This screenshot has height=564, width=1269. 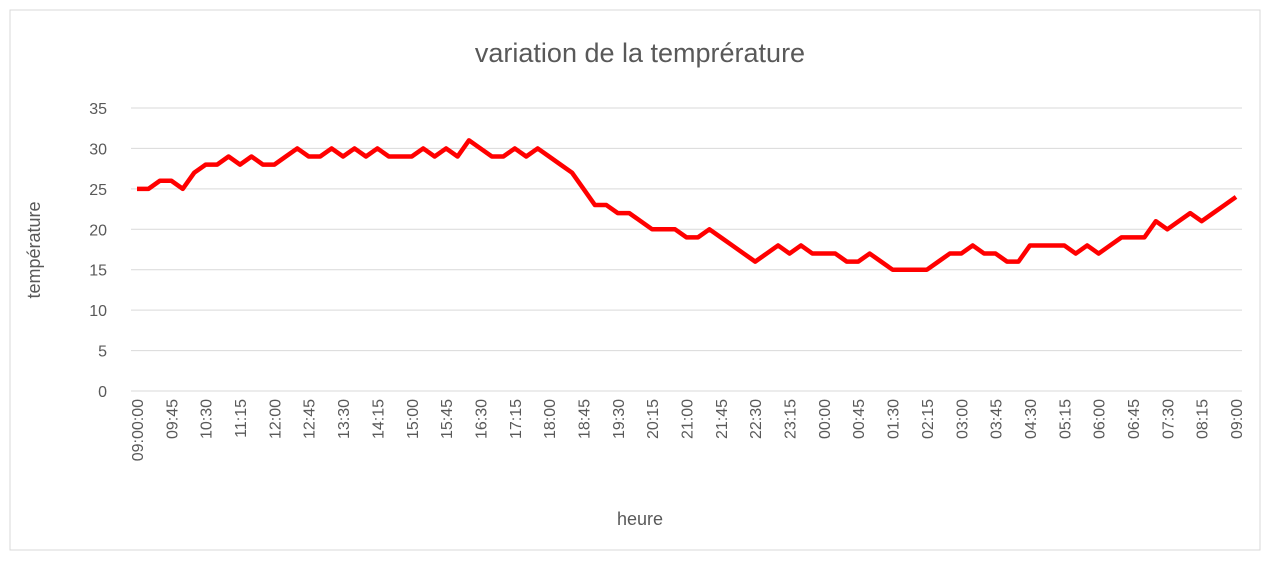 I want to click on y-tick-label: 35, so click(x=98, y=109).